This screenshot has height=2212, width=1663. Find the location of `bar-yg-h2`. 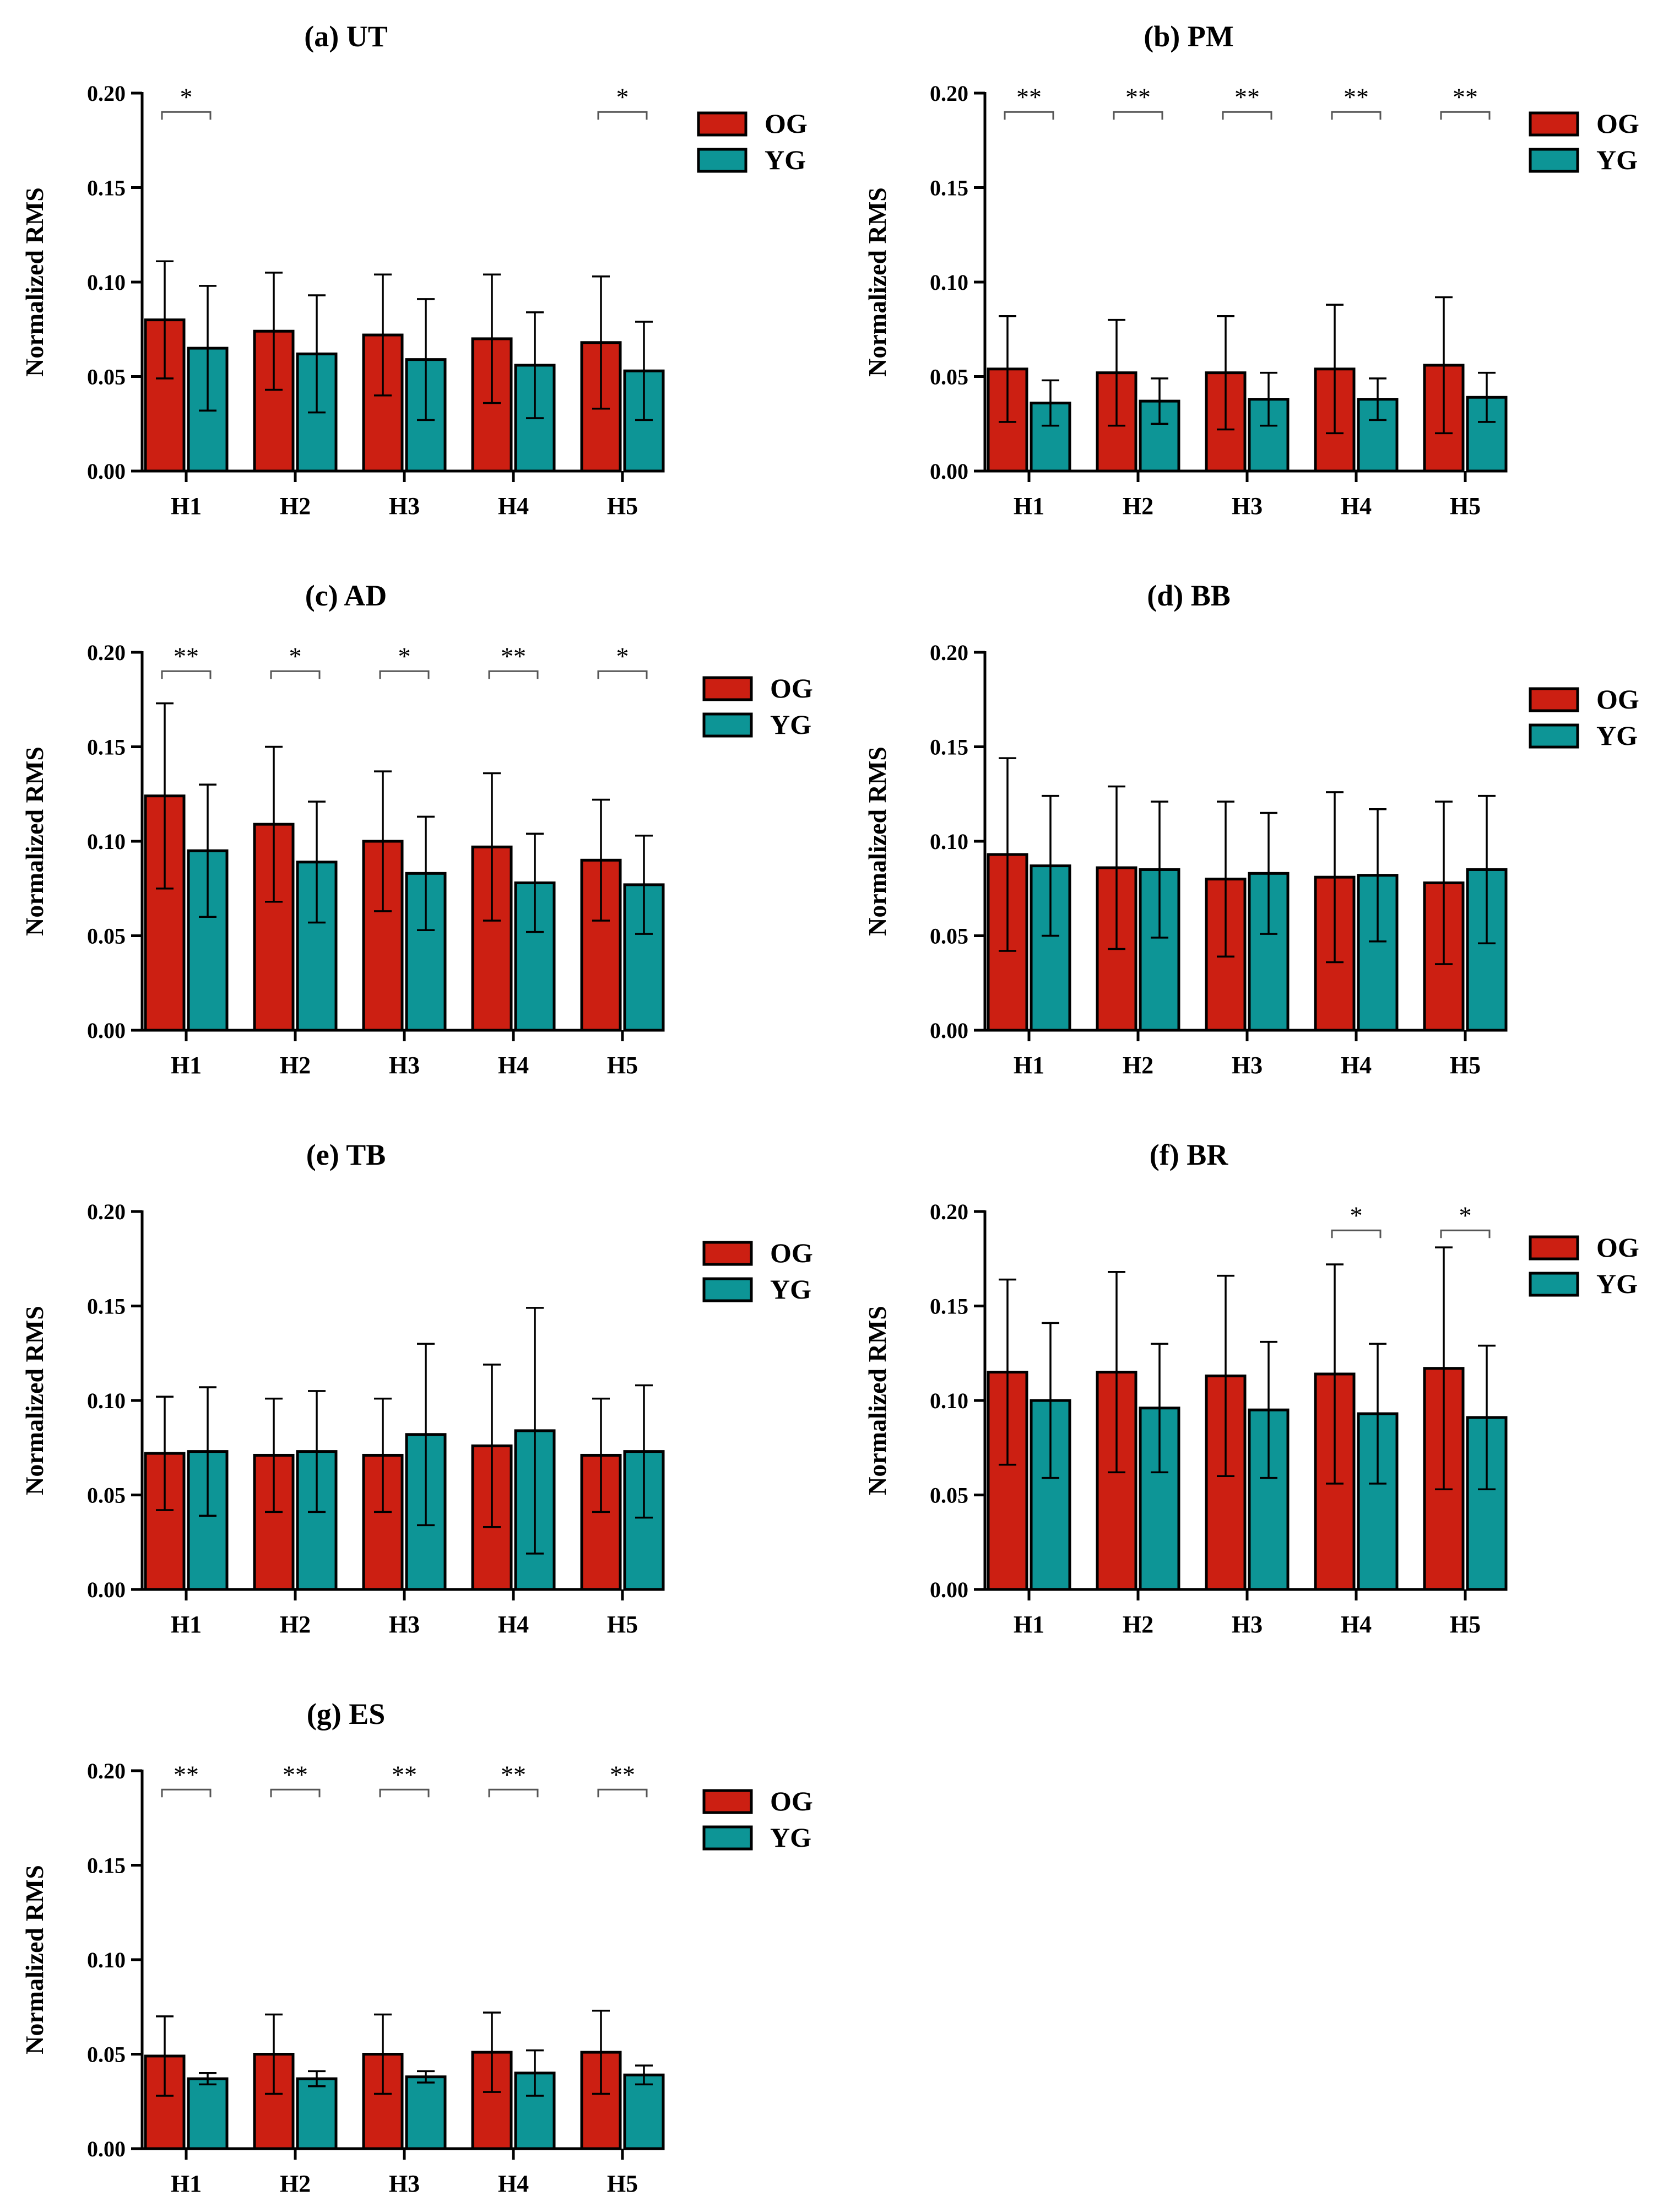

bar-yg-h2 is located at coordinates (317, 2113).